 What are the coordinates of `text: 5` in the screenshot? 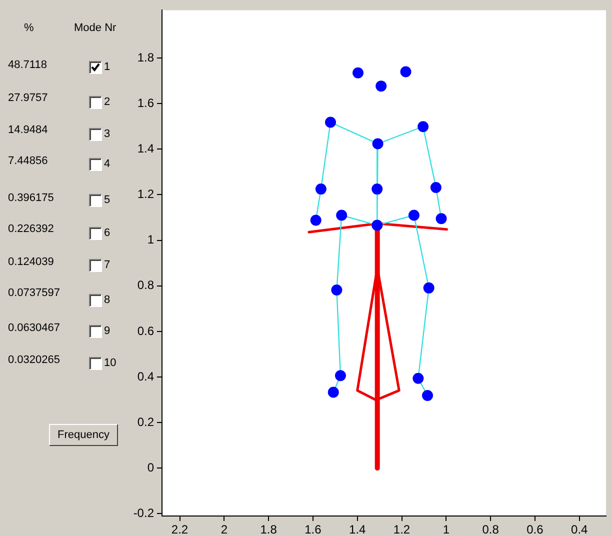 It's located at (107, 200).